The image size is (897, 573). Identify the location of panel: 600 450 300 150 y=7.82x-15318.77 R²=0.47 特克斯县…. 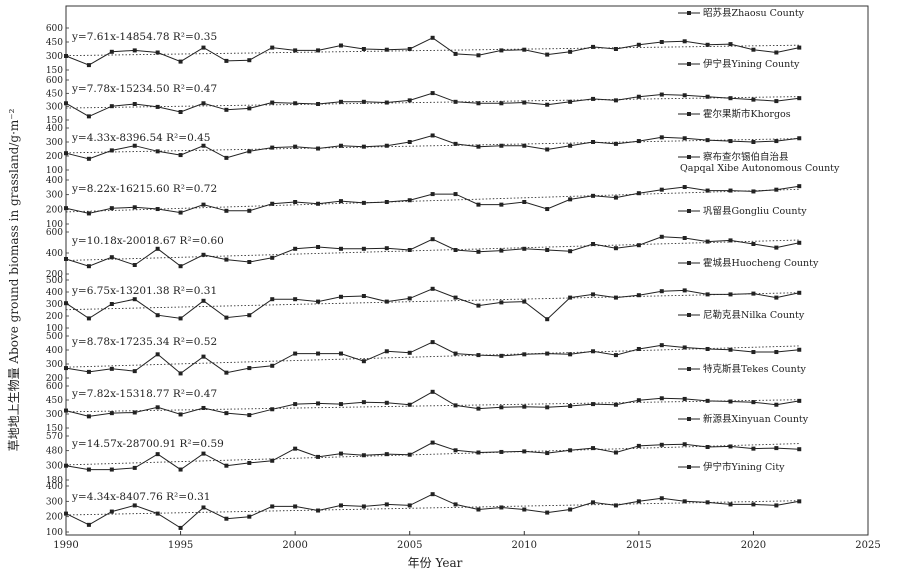
(426, 398).